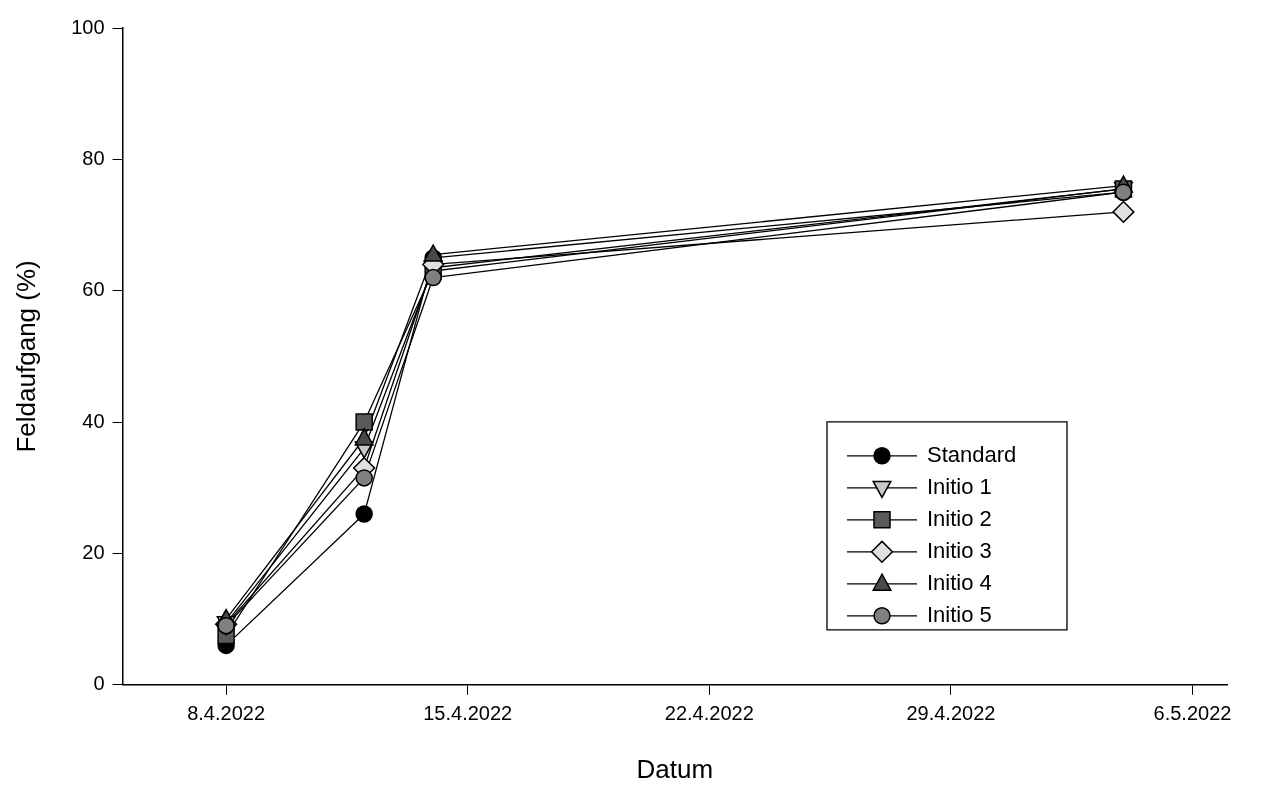  I want to click on legend-label: Initio 1, so click(959, 486).